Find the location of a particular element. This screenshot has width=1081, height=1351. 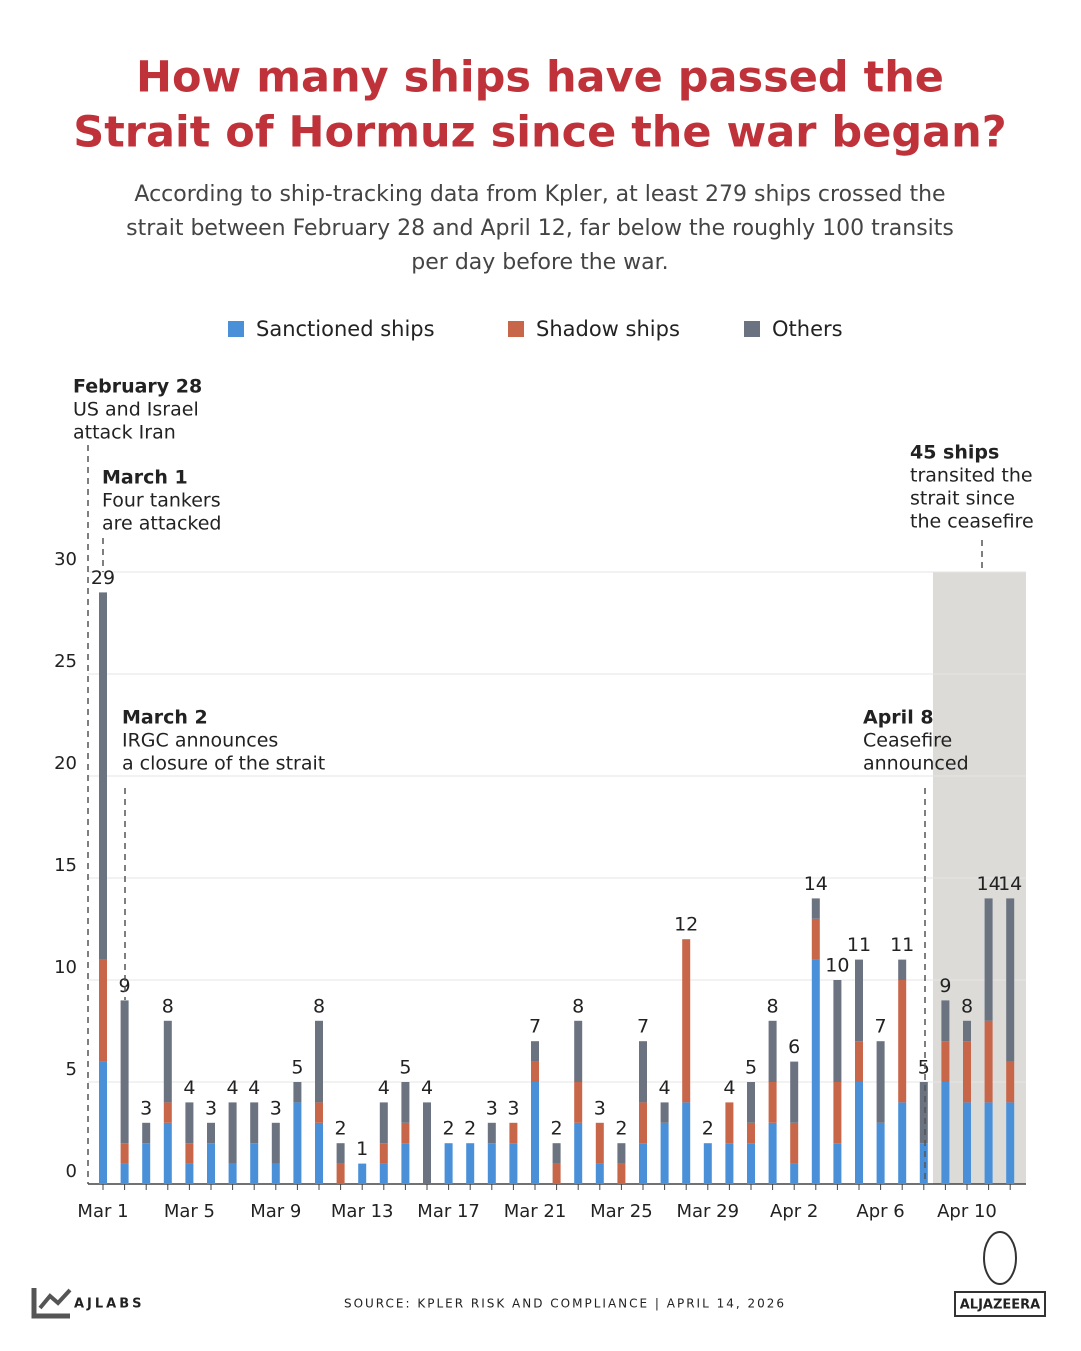

annotation-text: attack Iran is located at coordinates (124, 433).